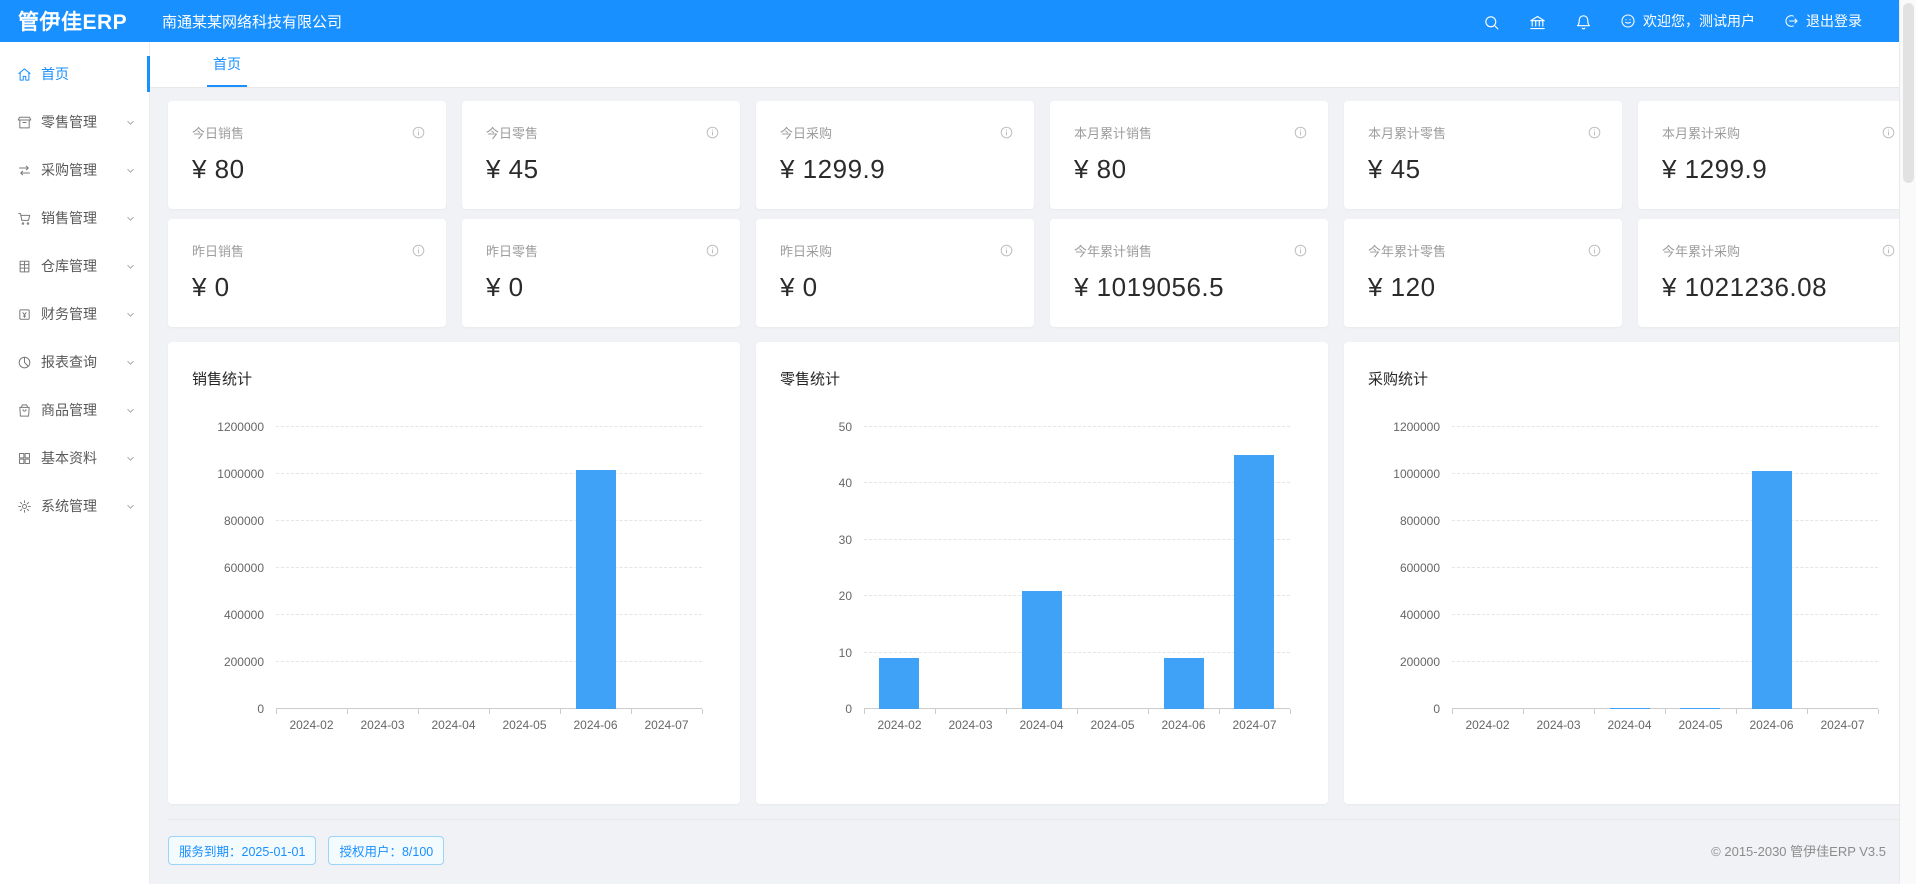 Image resolution: width=1916 pixels, height=884 pixels. I want to click on stat-card-label: 今年累计销售, so click(1113, 251).